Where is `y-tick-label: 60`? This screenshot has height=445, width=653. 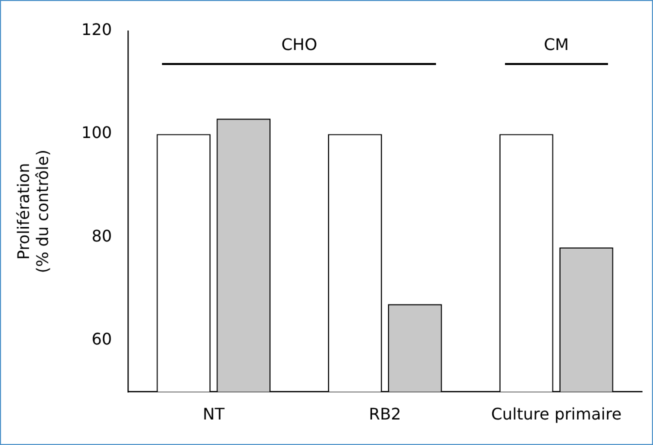 y-tick-label: 60 is located at coordinates (102, 338).